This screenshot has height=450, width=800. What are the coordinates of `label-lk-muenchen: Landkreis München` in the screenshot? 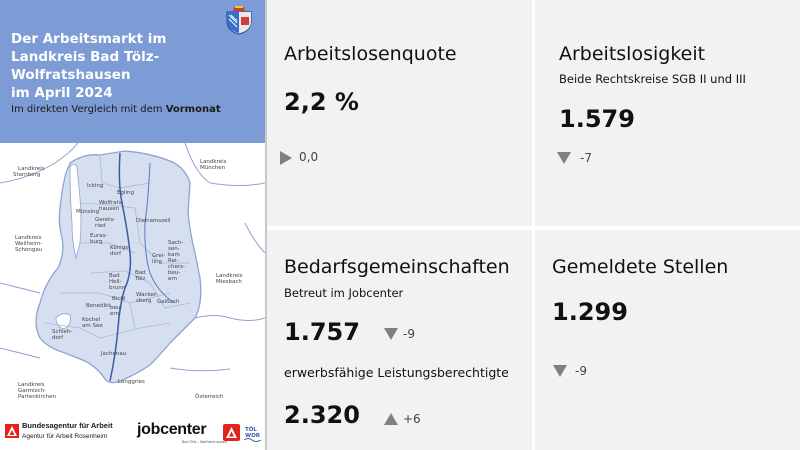 It's located at (213, 165).